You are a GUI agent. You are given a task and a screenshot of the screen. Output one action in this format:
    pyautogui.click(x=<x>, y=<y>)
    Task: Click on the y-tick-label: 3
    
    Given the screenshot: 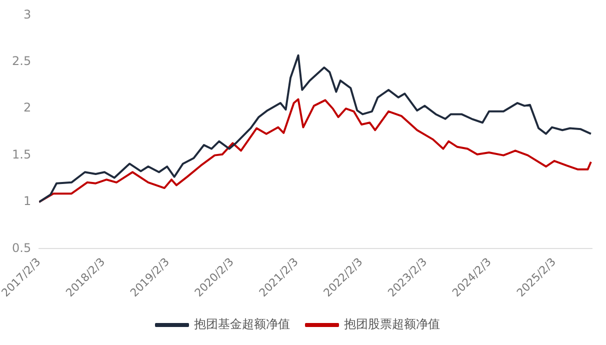 What is the action you would take?
    pyautogui.click(x=27, y=14)
    